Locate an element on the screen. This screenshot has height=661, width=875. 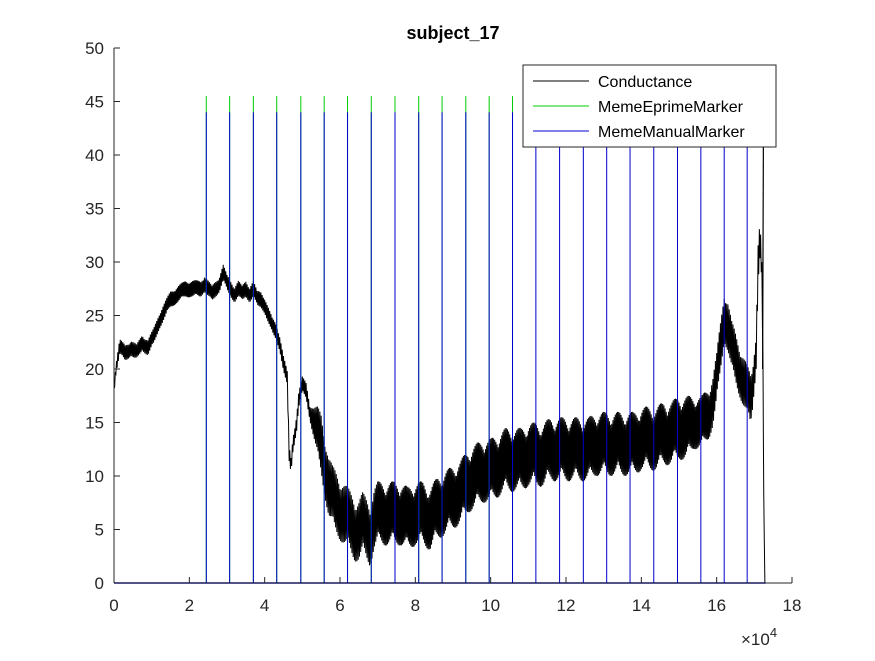
y-tick-label: 35 is located at coordinates (94, 209).